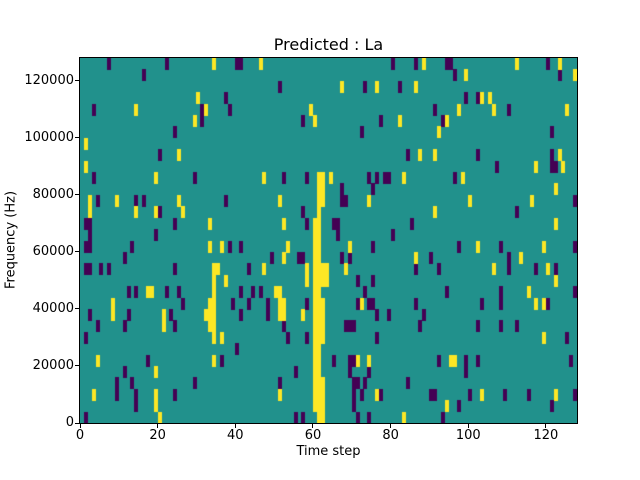 Image resolution: width=640 pixels, height=480 pixels. Describe the element at coordinates (69, 422) in the screenshot. I see `y-tick-label: 0` at that location.